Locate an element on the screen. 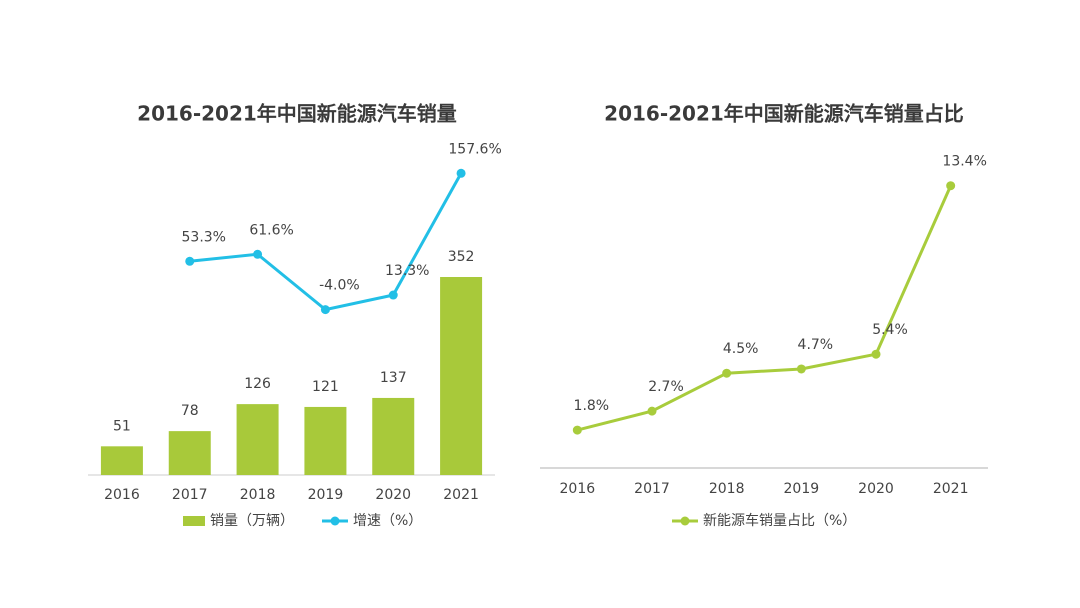 The height and width of the screenshot is (608, 1080). data-label: 51 is located at coordinates (122, 426).